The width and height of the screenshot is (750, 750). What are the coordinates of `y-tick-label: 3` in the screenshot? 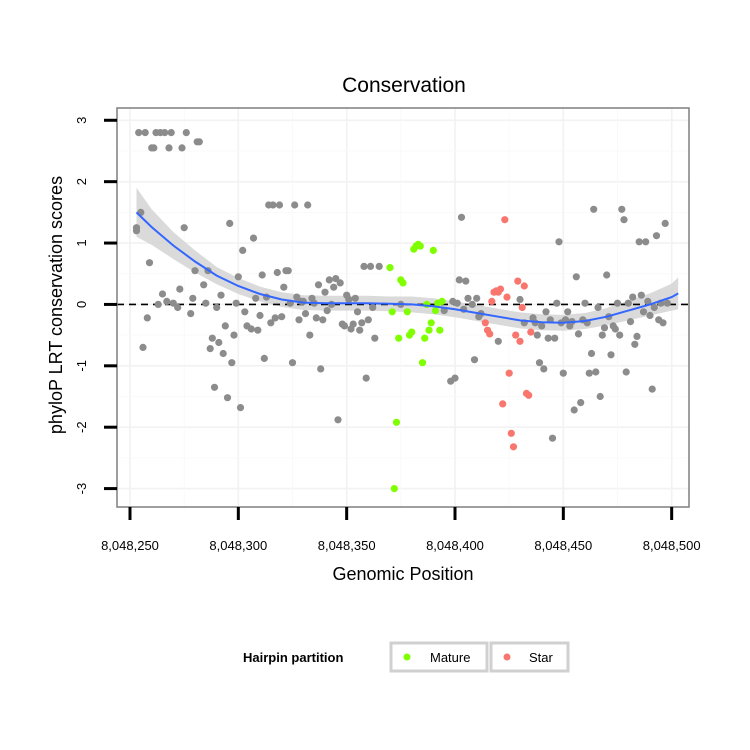 It's located at (81, 120).